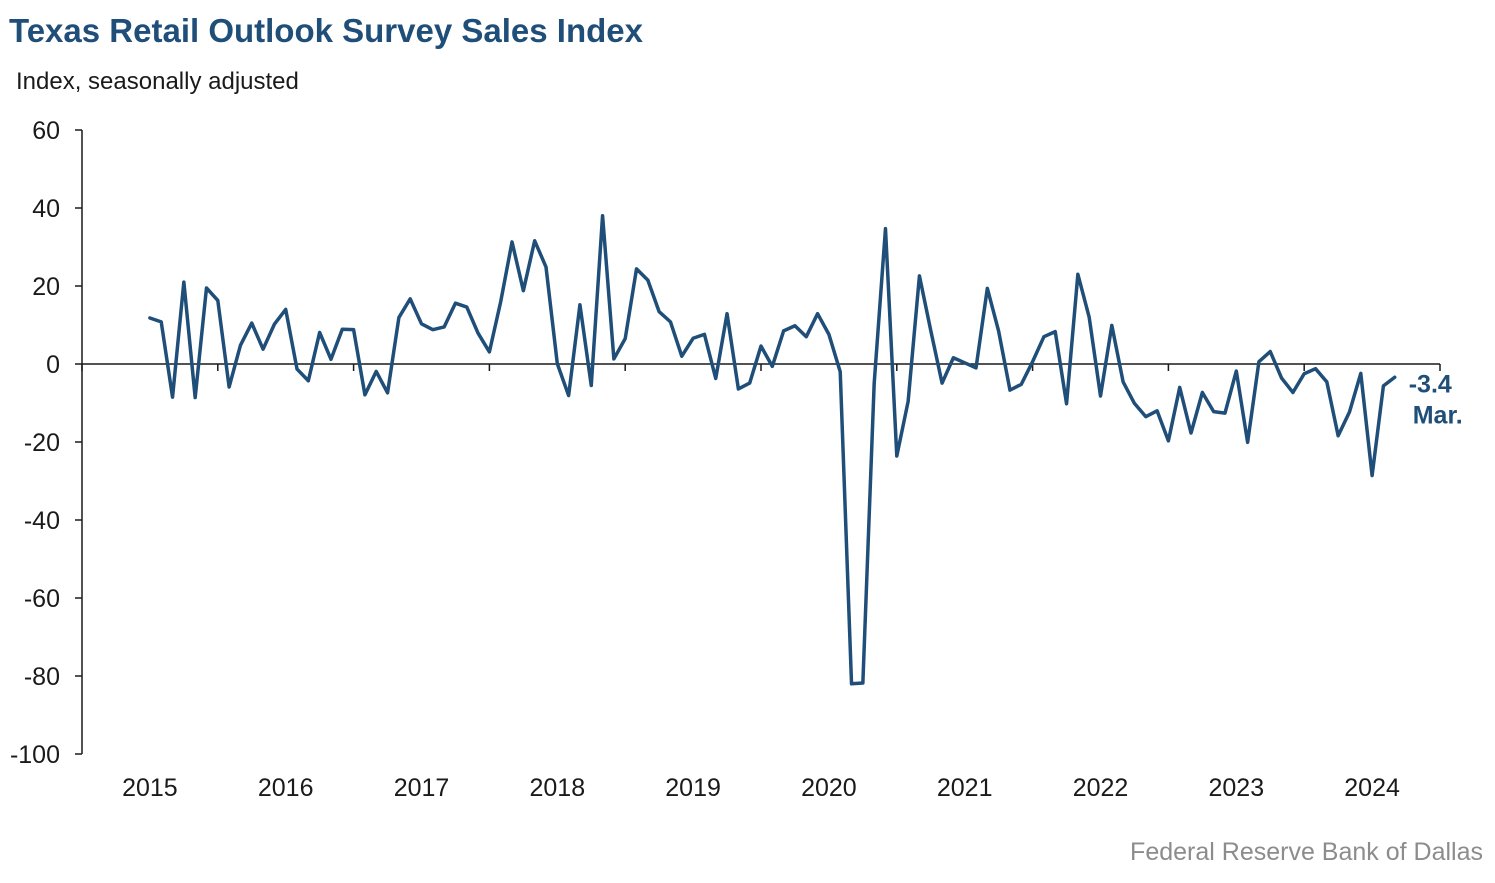 Image resolution: width=1495 pixels, height=883 pixels. What do you see at coordinates (1438, 415) in the screenshot?
I see `last-month-label: Mar.` at bounding box center [1438, 415].